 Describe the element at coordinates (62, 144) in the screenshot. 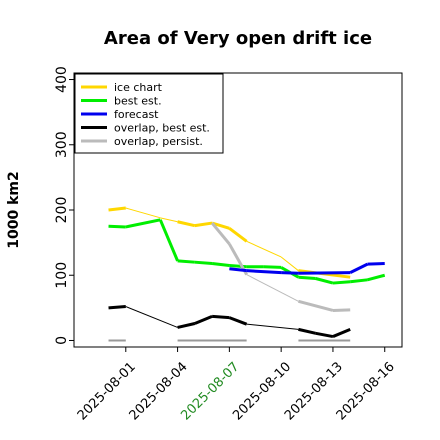

I see `y-tick-label: 300` at that location.